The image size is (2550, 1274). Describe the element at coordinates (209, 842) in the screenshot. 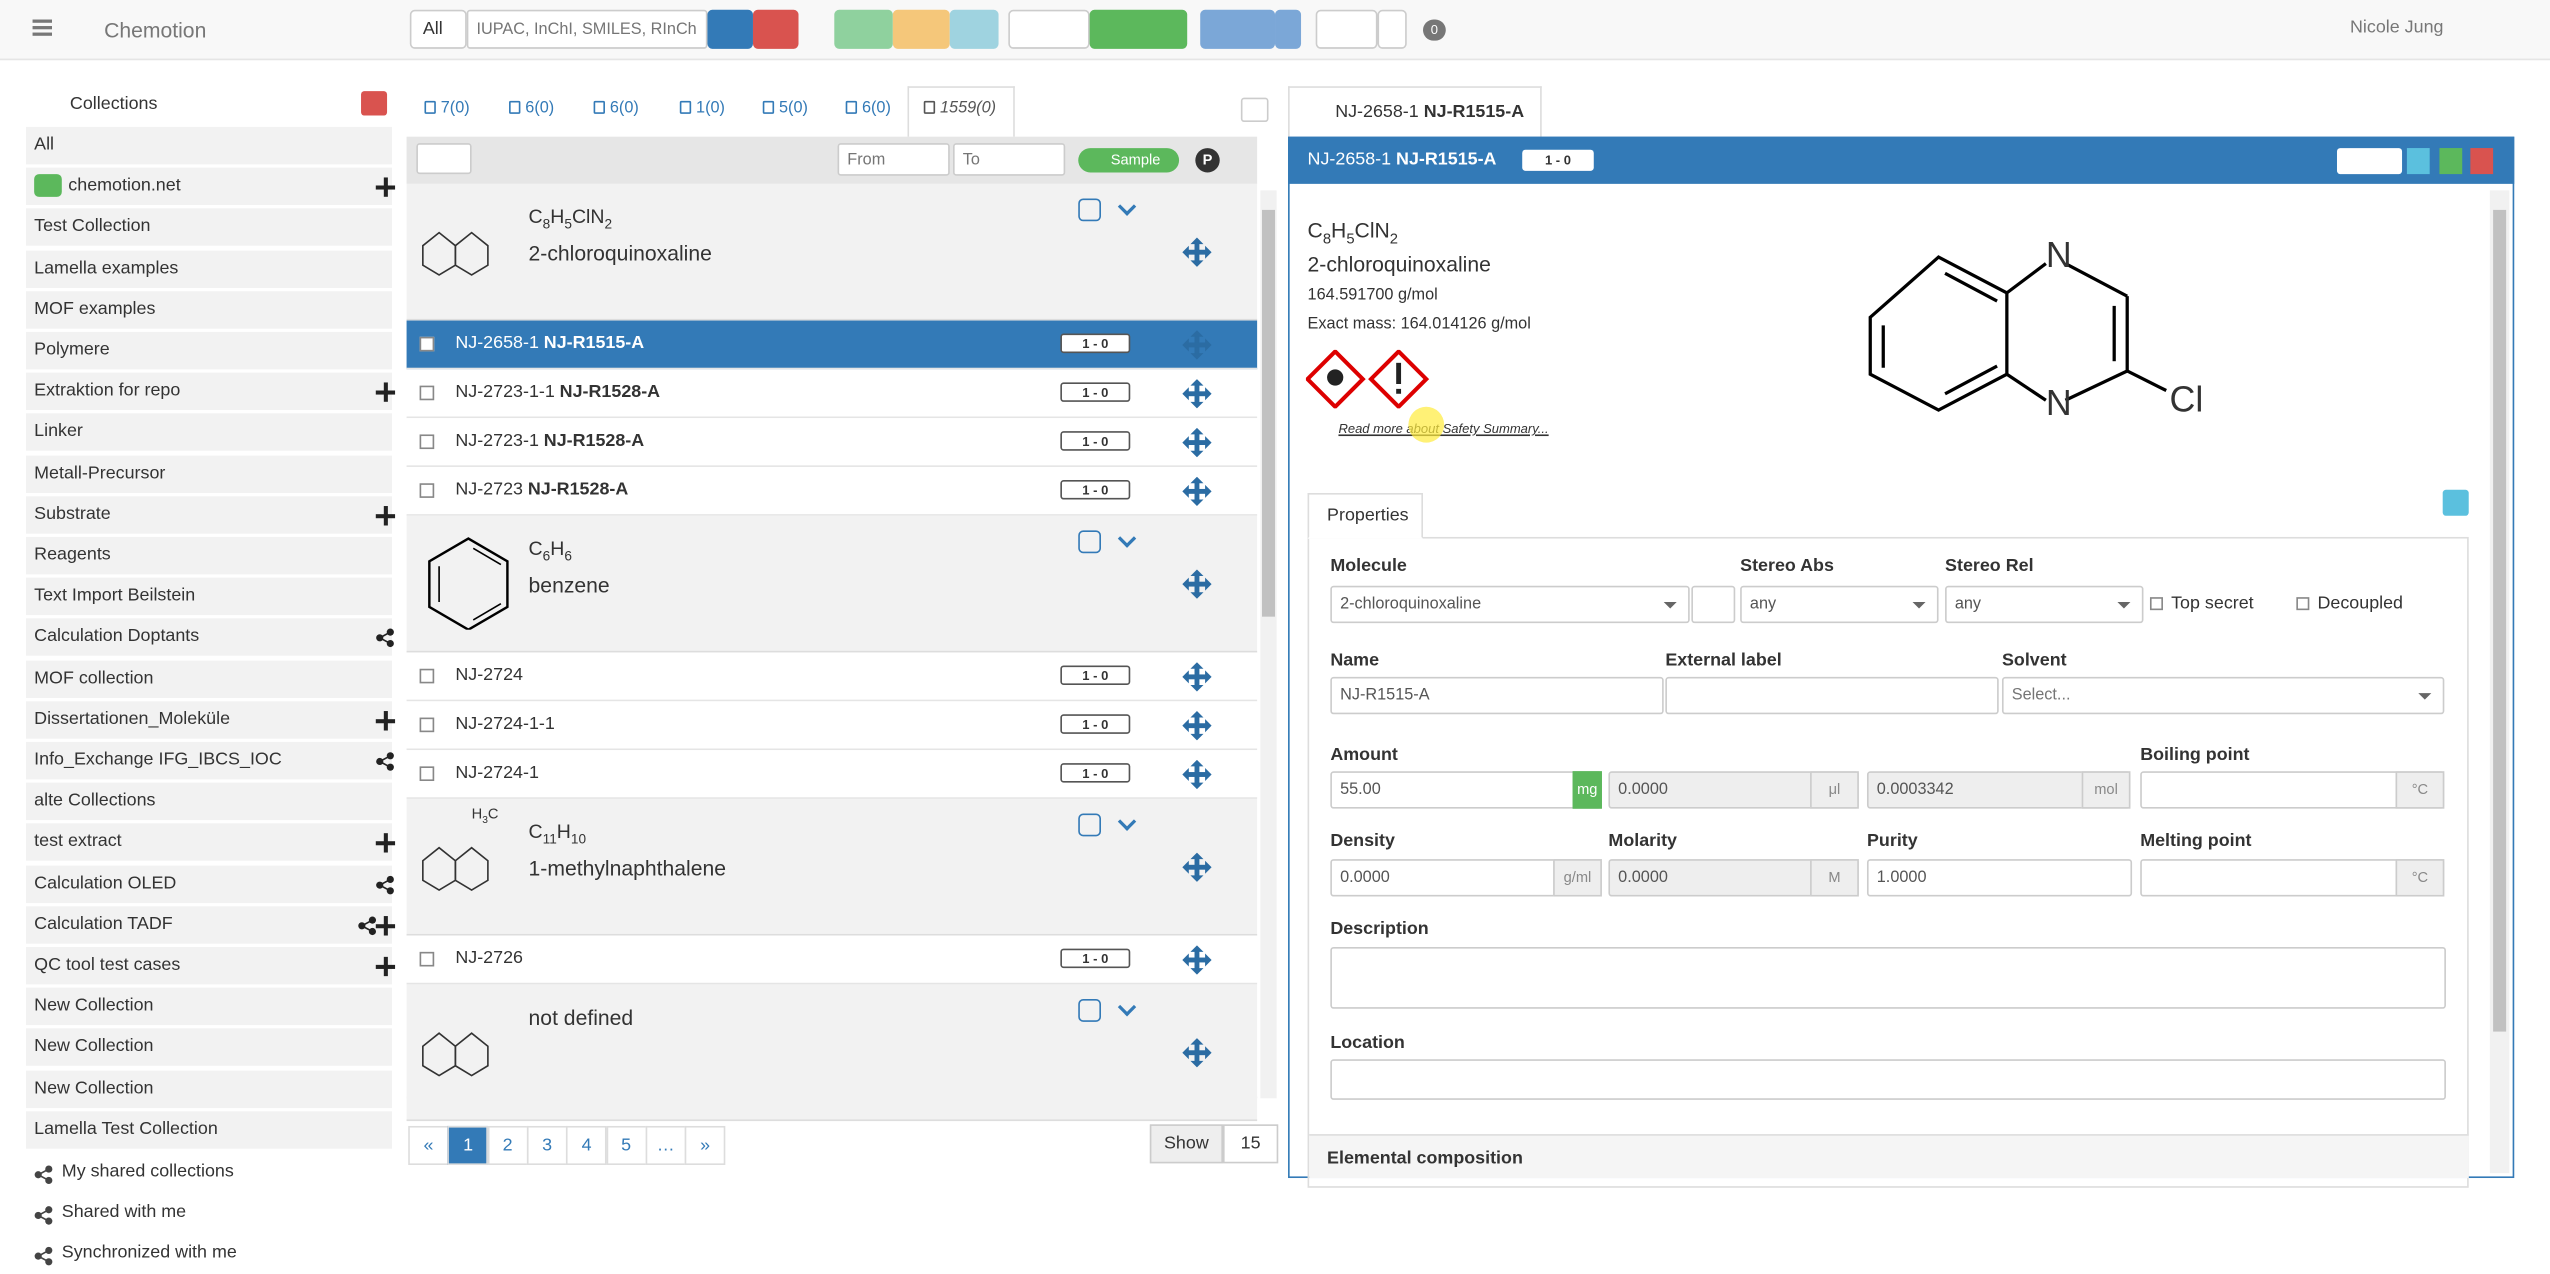

I see `collection-item: test extract` at that location.